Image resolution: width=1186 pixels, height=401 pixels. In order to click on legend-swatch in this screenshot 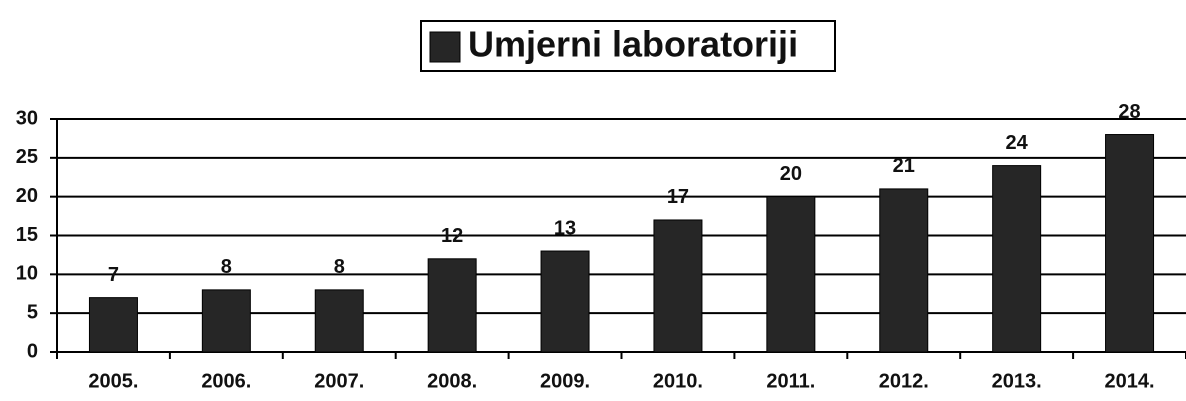, I will do `click(445, 47)`.